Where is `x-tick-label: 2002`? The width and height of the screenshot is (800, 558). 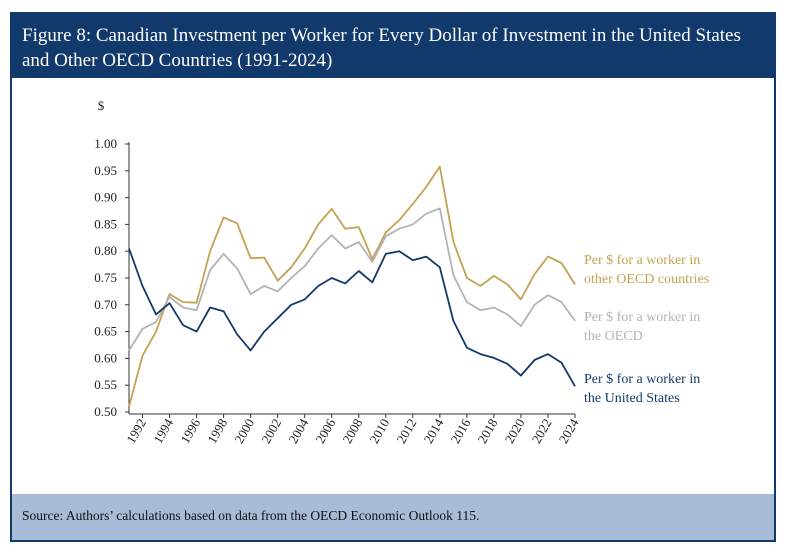 x-tick-label: 2002 is located at coordinates (271, 431).